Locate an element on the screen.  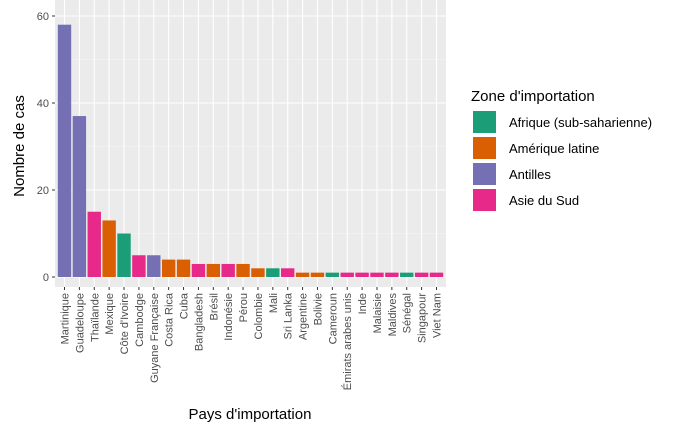
x-tick-label: Guadeloupe is located at coordinates (80, 323).